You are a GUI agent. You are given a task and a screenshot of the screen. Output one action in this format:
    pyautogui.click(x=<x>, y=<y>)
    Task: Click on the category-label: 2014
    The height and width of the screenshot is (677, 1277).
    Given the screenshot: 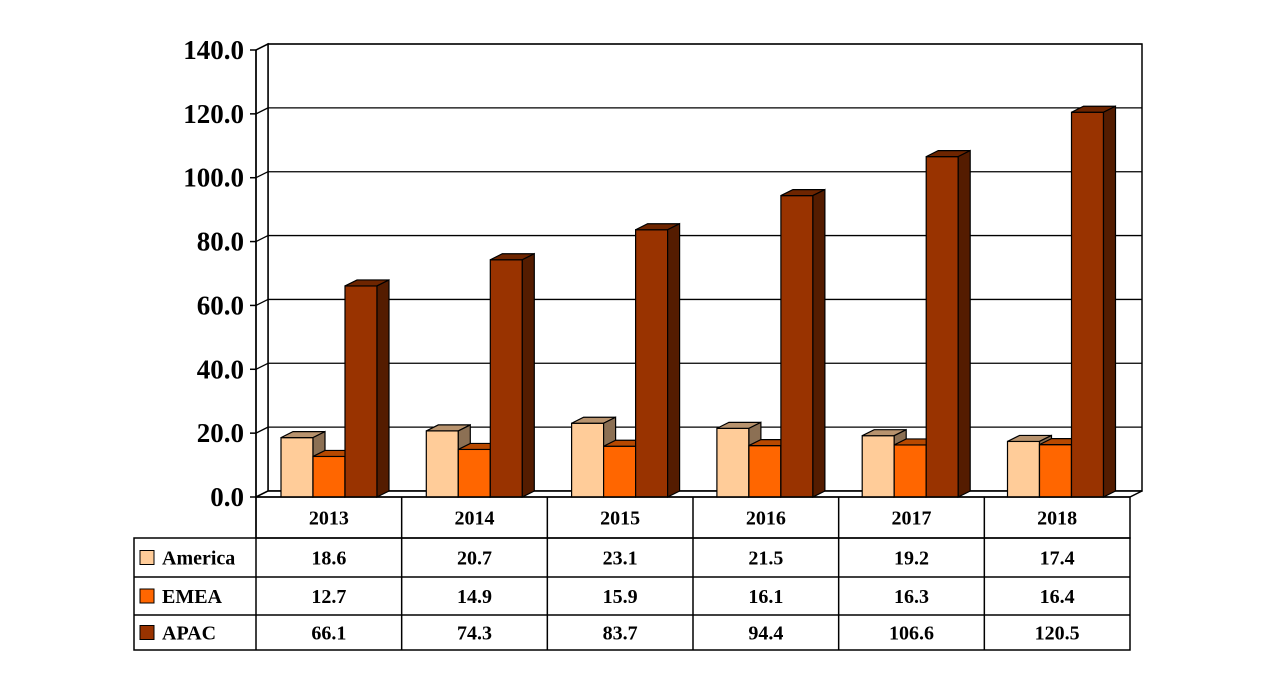 What is the action you would take?
    pyautogui.click(x=475, y=519)
    